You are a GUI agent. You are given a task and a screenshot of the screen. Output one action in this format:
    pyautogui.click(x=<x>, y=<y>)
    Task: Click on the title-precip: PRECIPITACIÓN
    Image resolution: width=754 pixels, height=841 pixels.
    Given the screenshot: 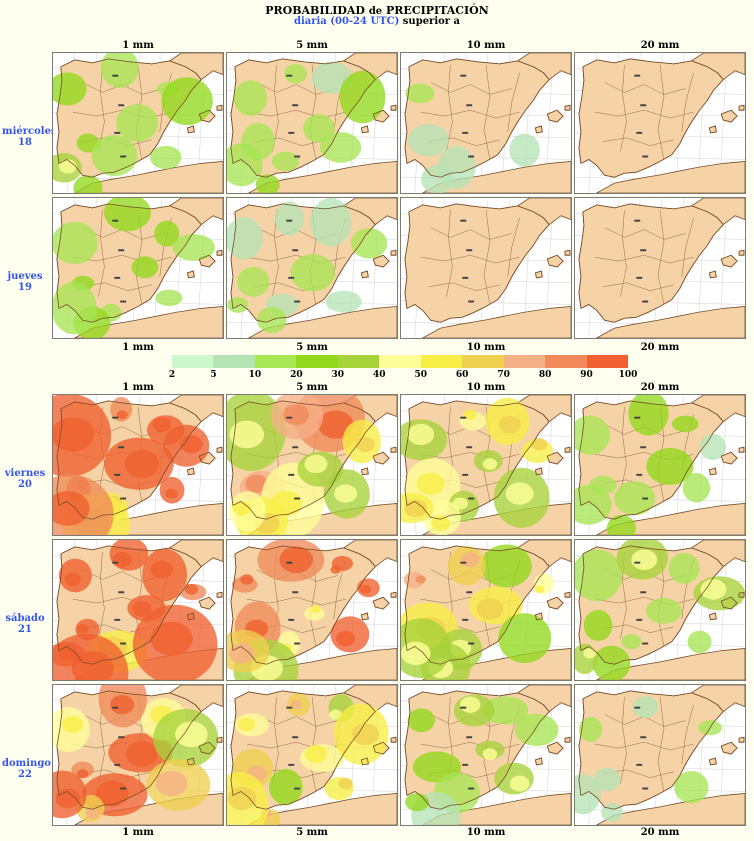 What is the action you would take?
    pyautogui.click(x=437, y=10)
    